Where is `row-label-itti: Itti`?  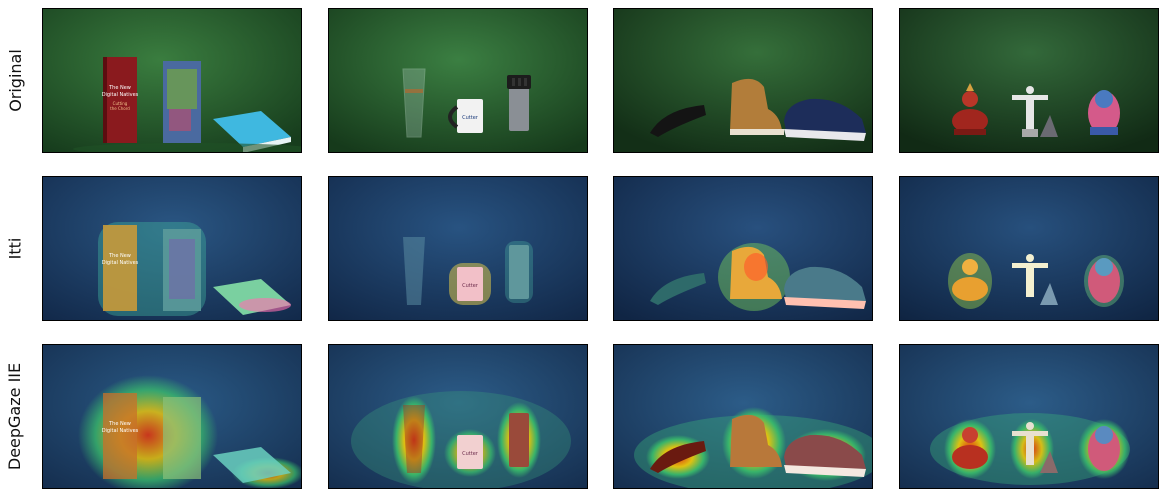 row-label-itti: Itti is located at coordinates (15, 248).